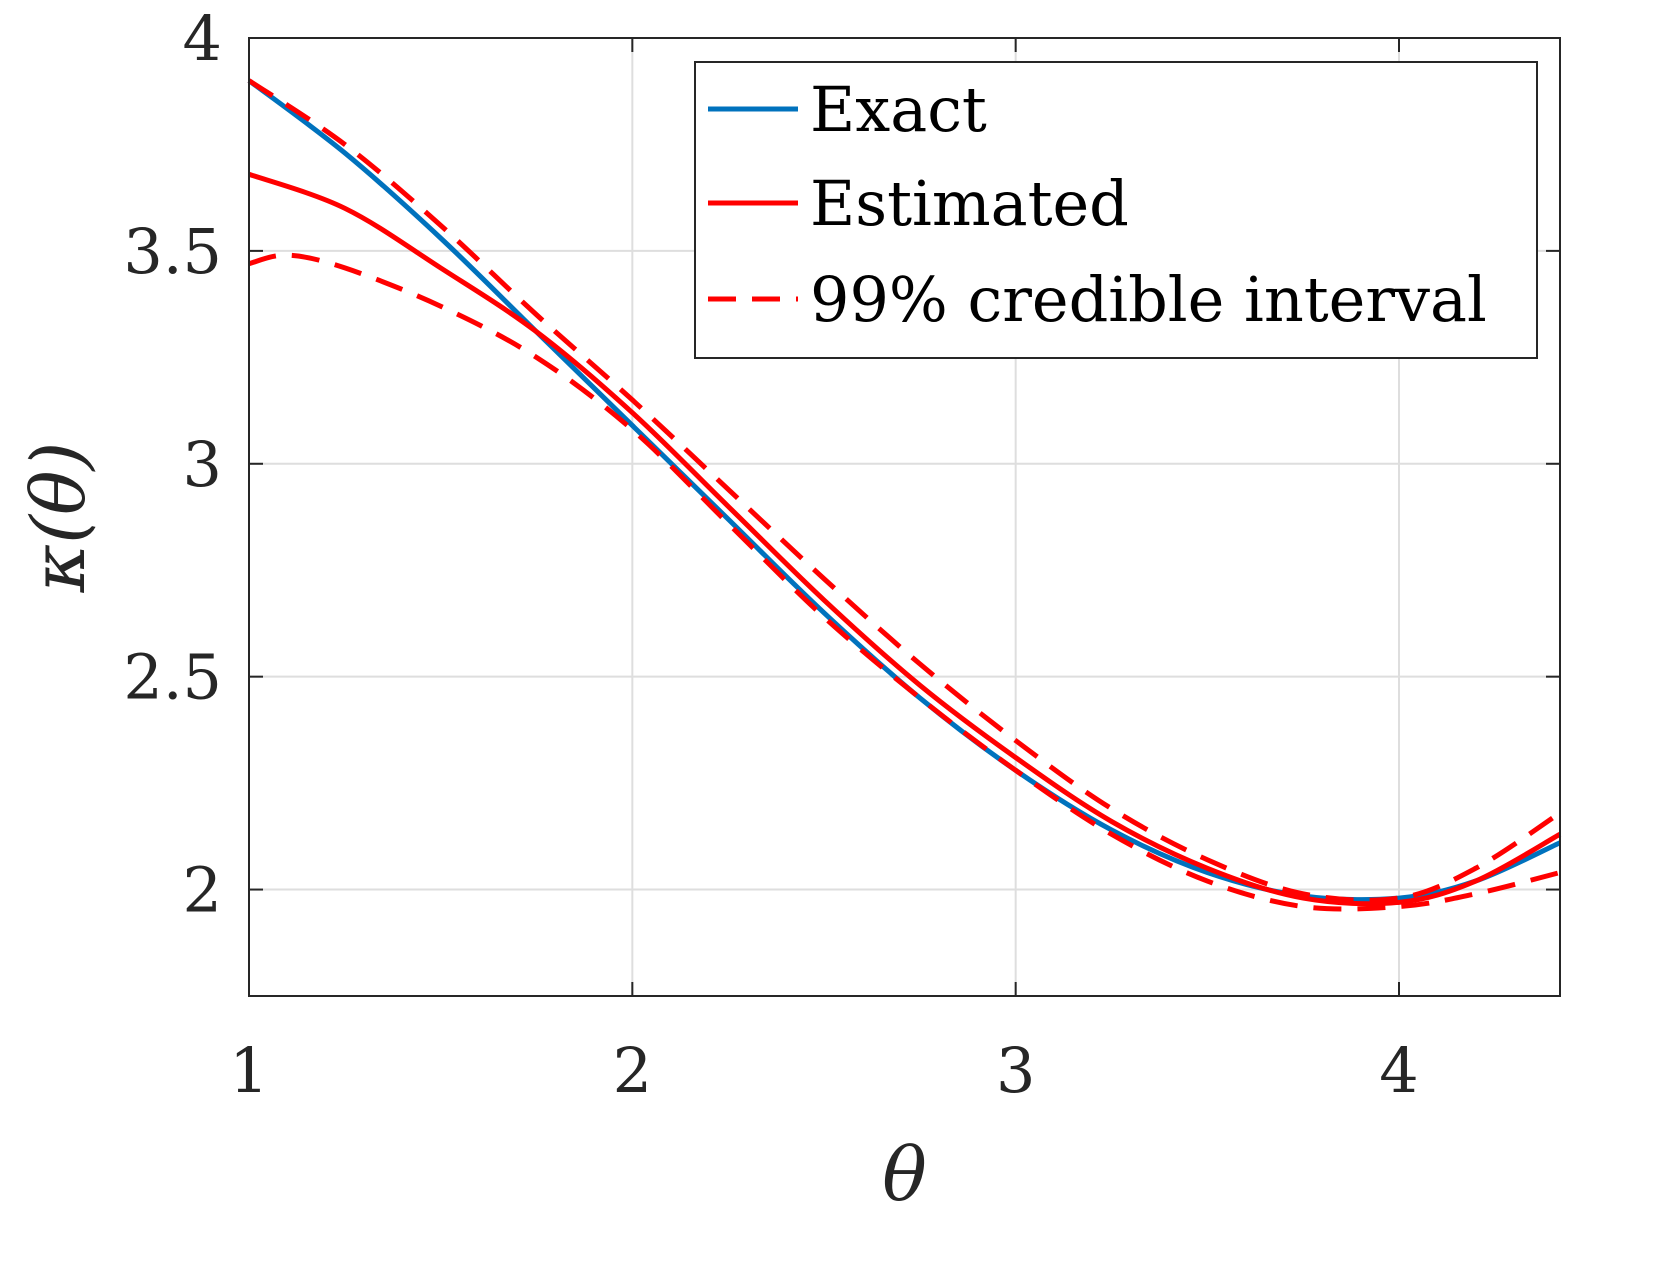 Image resolution: width=1661 pixels, height=1283 pixels. Describe the element at coordinates (59, 518) in the screenshot. I see `y-axis-title: κ(θ)` at that location.